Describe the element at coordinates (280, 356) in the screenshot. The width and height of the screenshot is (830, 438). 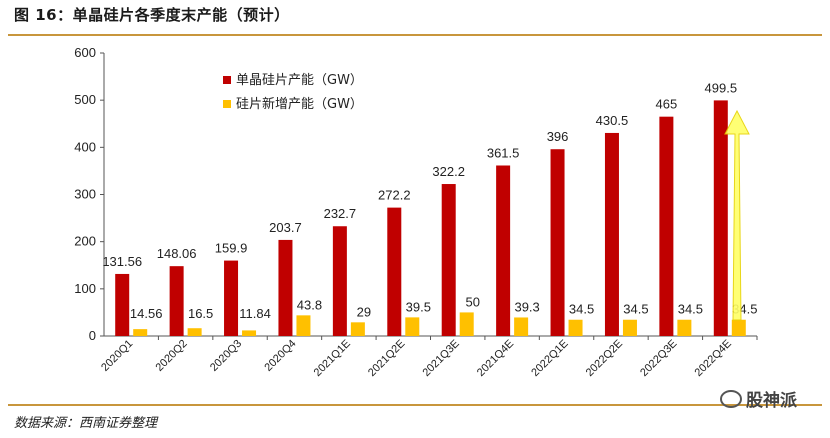
I see `x-tick-label: 2020Q4` at that location.